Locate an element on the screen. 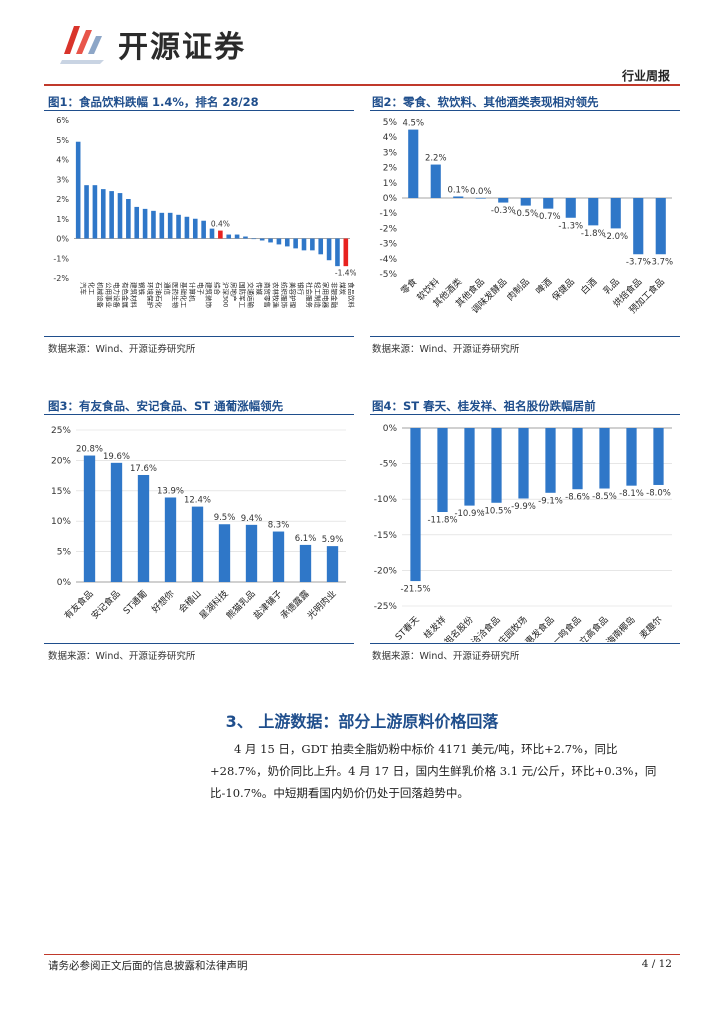 This screenshot has width=724, height=1024. data-label: -0.5% is located at coordinates (525, 214).